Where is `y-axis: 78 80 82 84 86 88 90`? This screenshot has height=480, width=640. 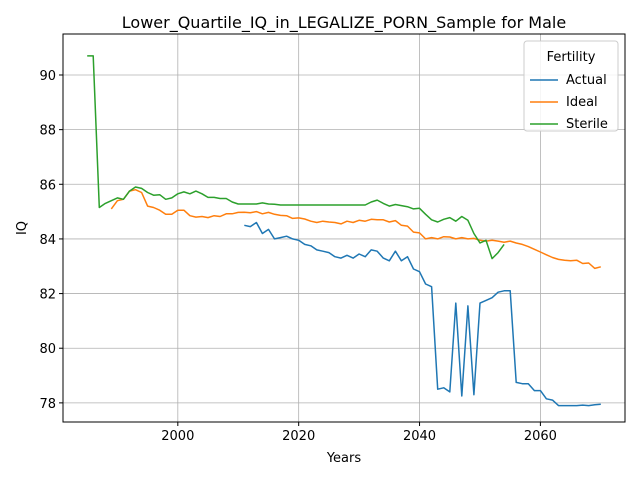 y-axis: 78 80 82 84 86 88 90 is located at coordinates (51, 240).